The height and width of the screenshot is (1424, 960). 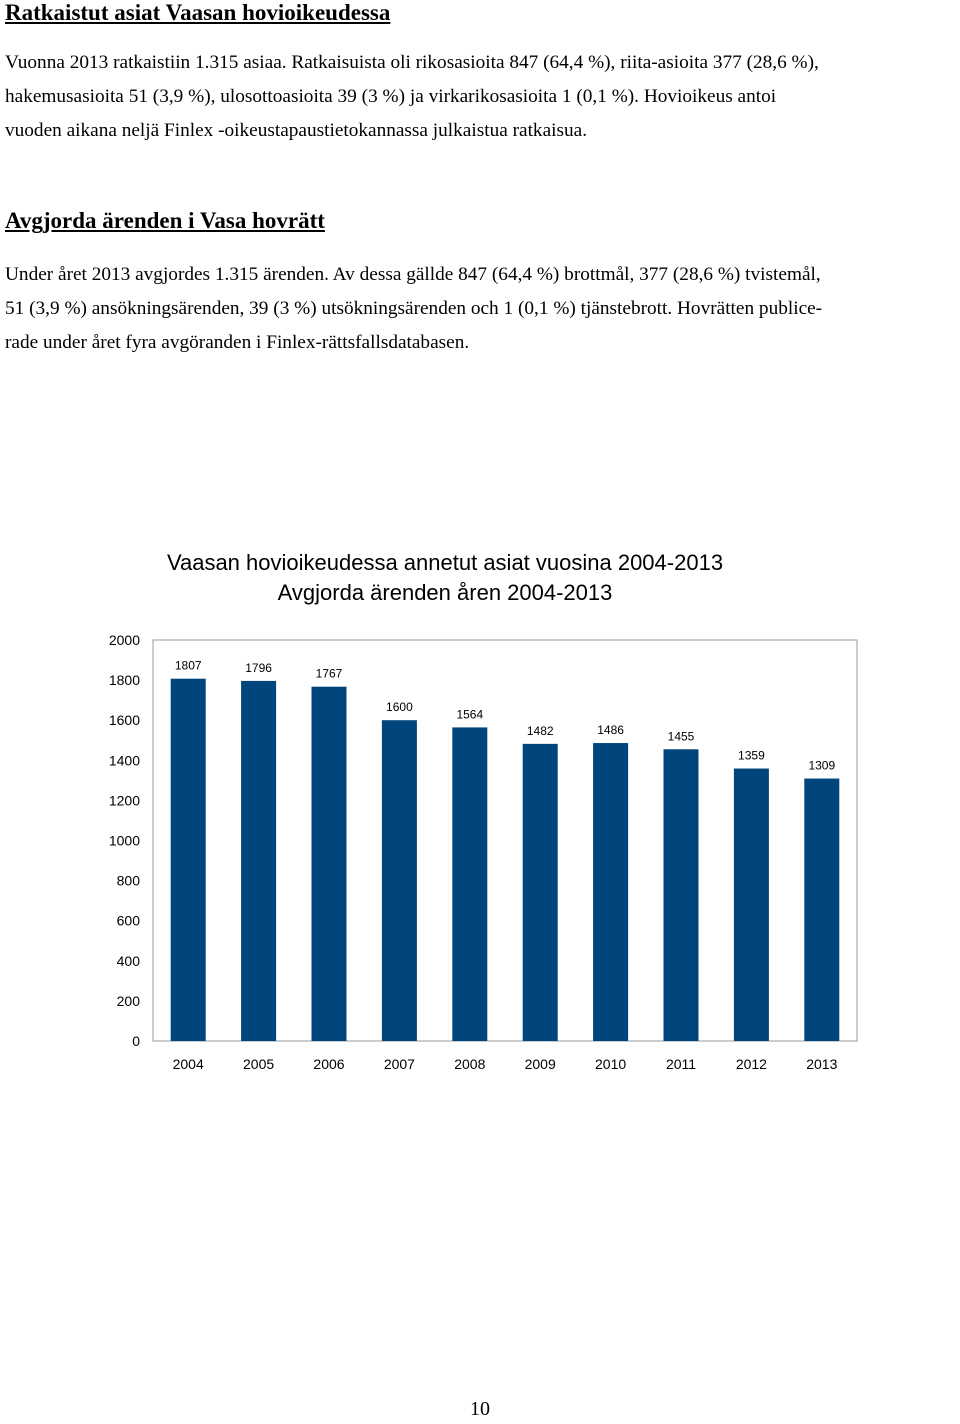 I want to click on x-tick-label: 2004, so click(x=188, y=1064).